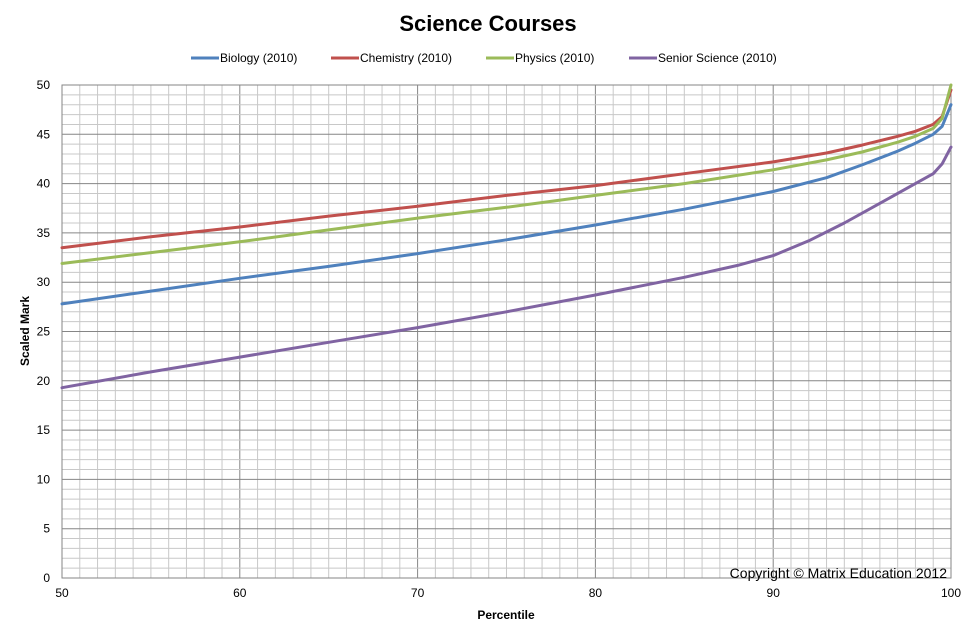 The width and height of the screenshot is (976, 638). I want to click on x-axis-label: Percentile, so click(506, 615).